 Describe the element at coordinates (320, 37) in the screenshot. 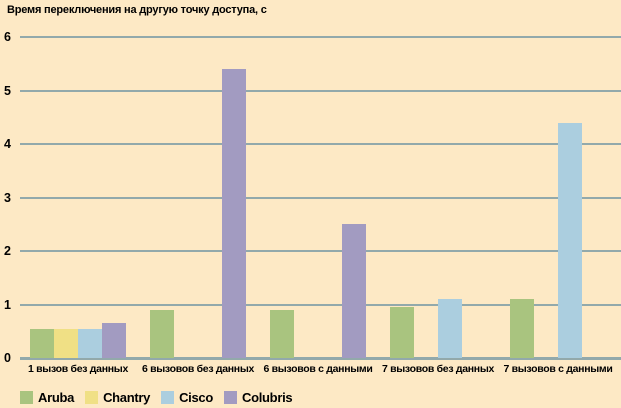

I see `gridline-y6` at that location.